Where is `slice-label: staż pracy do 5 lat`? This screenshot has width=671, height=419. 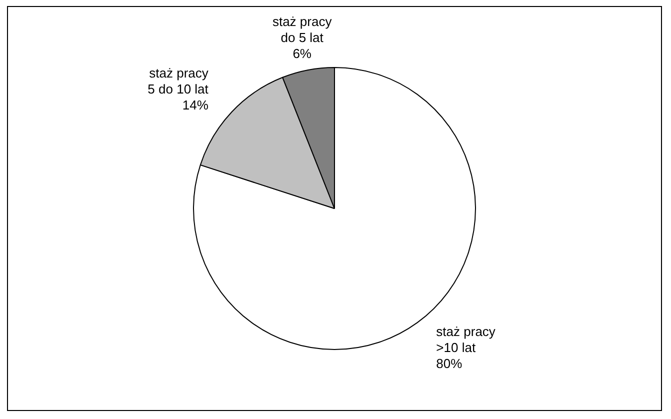 slice-label: staż pracy do 5 lat is located at coordinates (302, 30).